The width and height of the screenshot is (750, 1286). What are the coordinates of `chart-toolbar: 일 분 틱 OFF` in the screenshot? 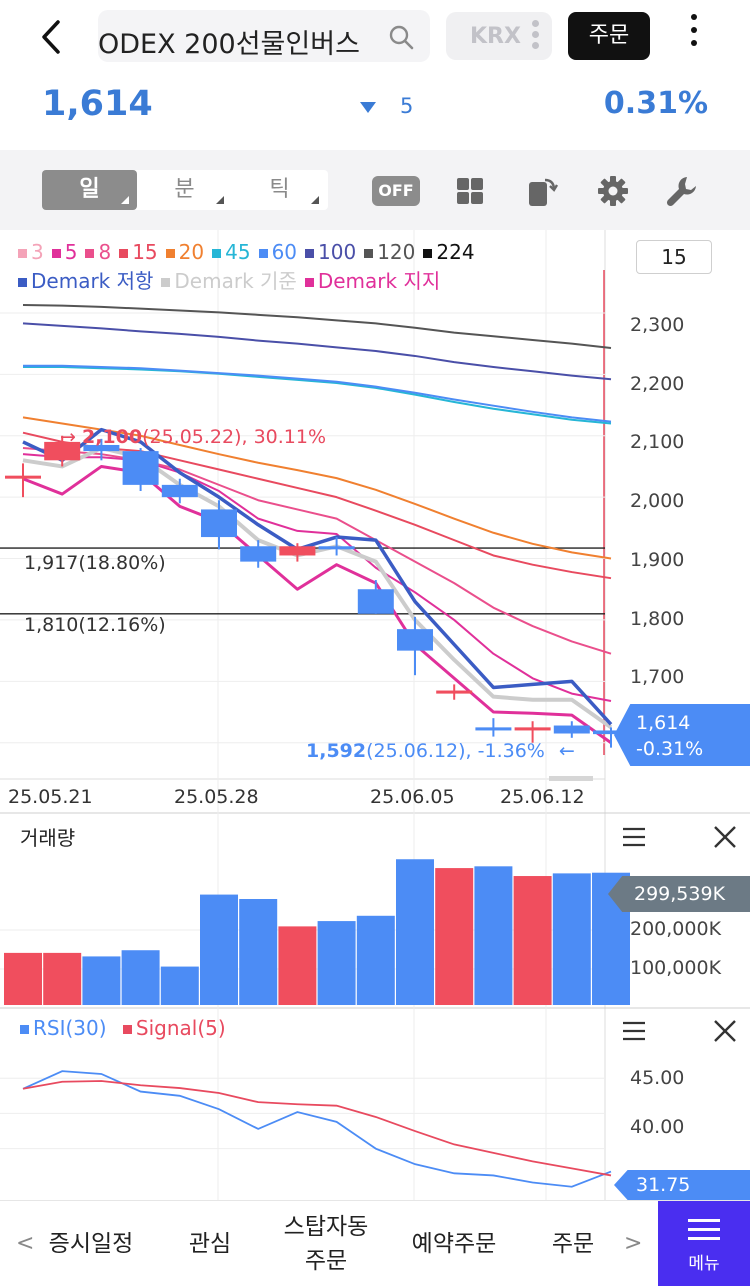 It's located at (375, 190).